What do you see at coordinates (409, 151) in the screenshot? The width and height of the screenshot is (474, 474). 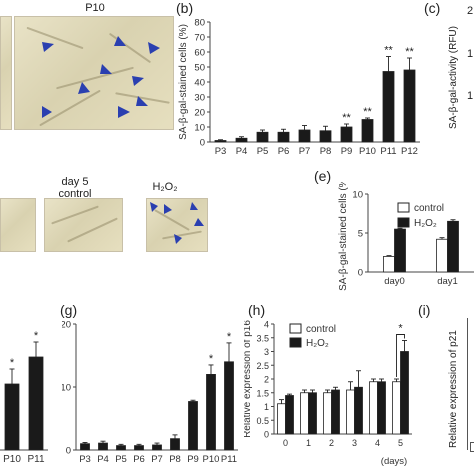 I see `x-tick-label: P12` at bounding box center [409, 151].